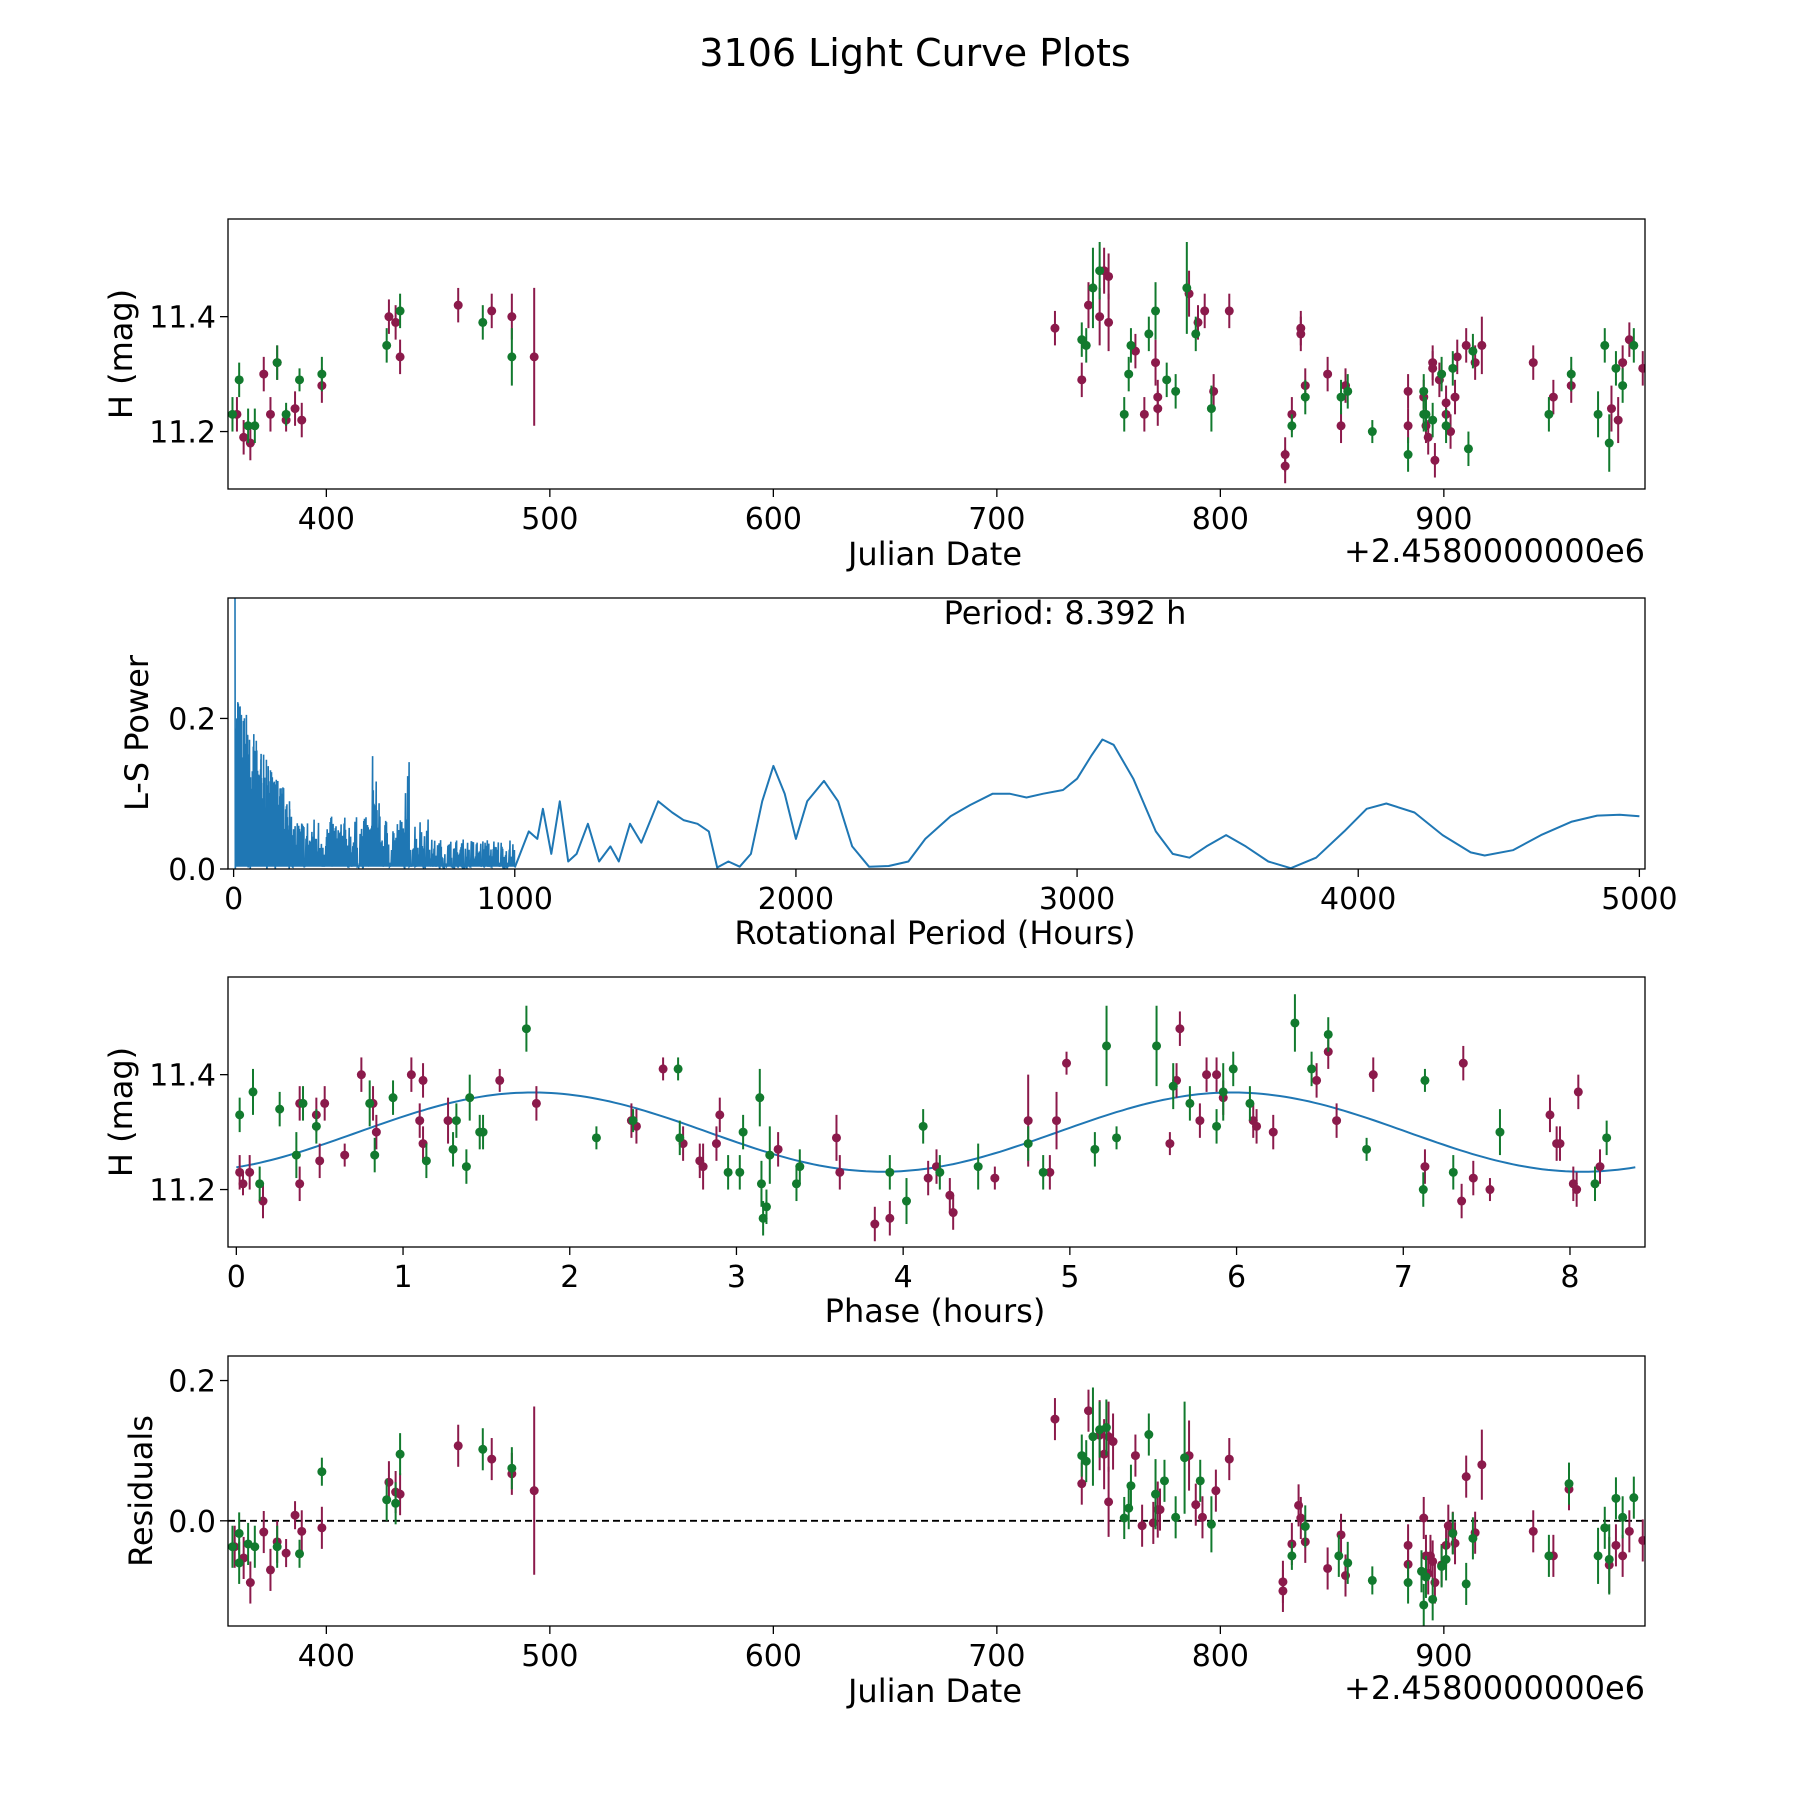 The image size is (1800, 1800). What do you see at coordinates (569, 1277) in the screenshot?
I see `x-tick-label: 2` at bounding box center [569, 1277].